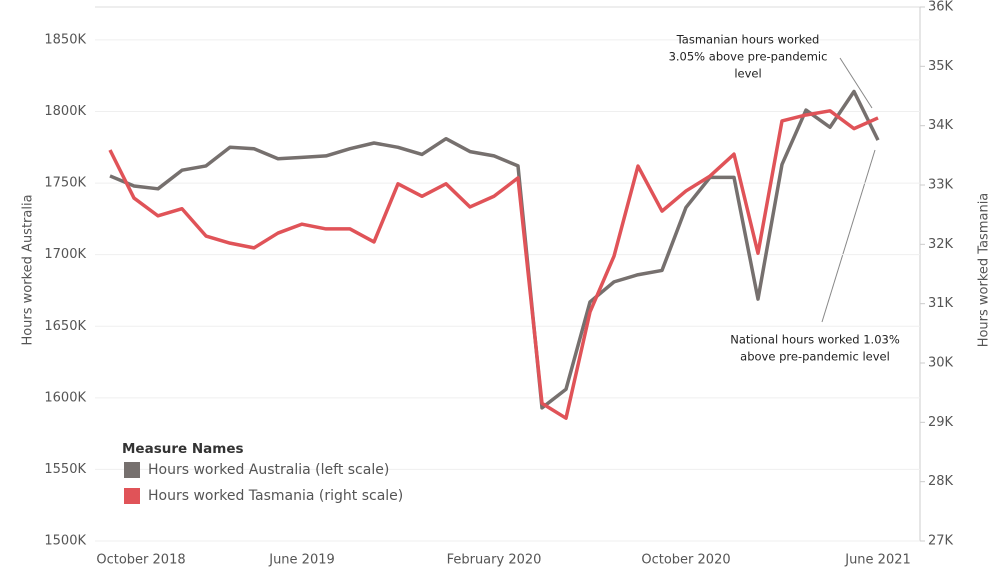  I want to click on y-axis-title: Hours worked Australia, so click(28, 269).